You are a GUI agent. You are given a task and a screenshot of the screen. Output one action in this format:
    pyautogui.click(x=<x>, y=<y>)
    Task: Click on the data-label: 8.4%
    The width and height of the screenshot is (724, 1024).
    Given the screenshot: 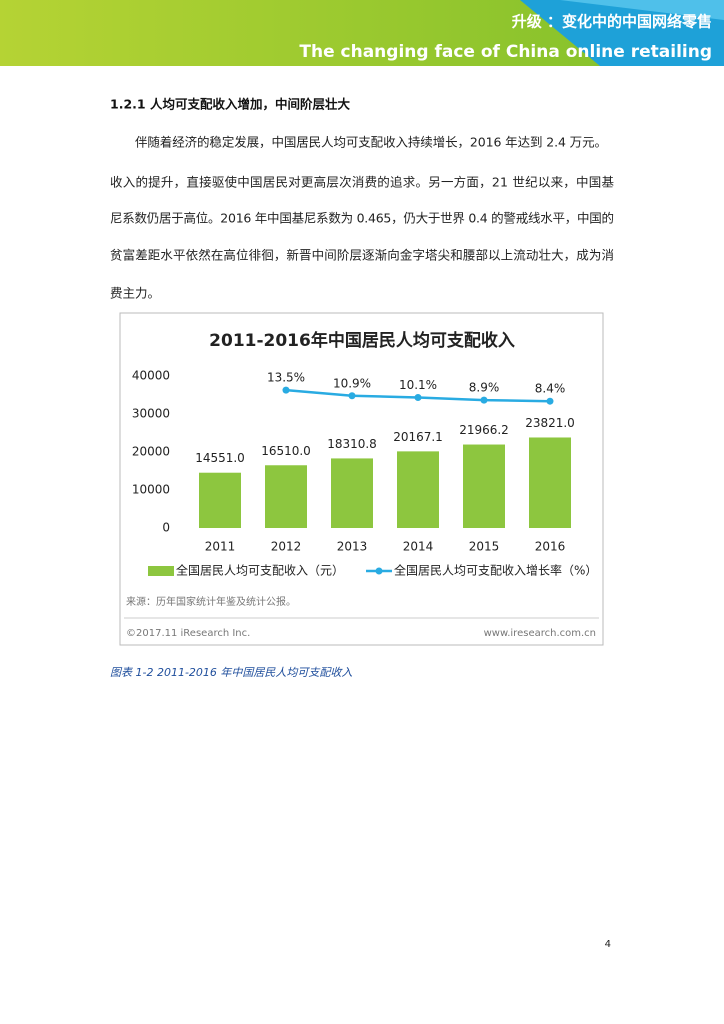 What is the action you would take?
    pyautogui.click(x=550, y=389)
    